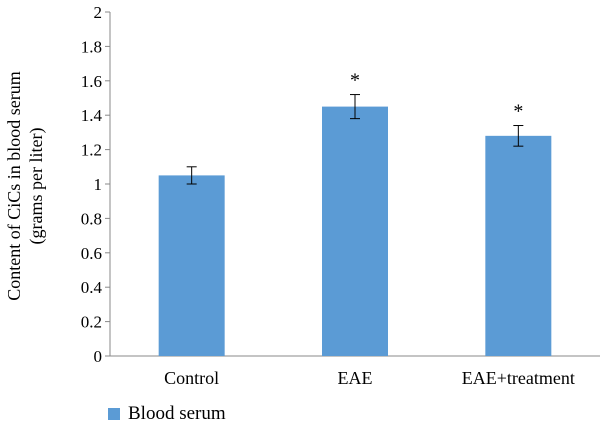 The width and height of the screenshot is (600, 434). I want to click on significance-marker-1: *, so click(355, 81).